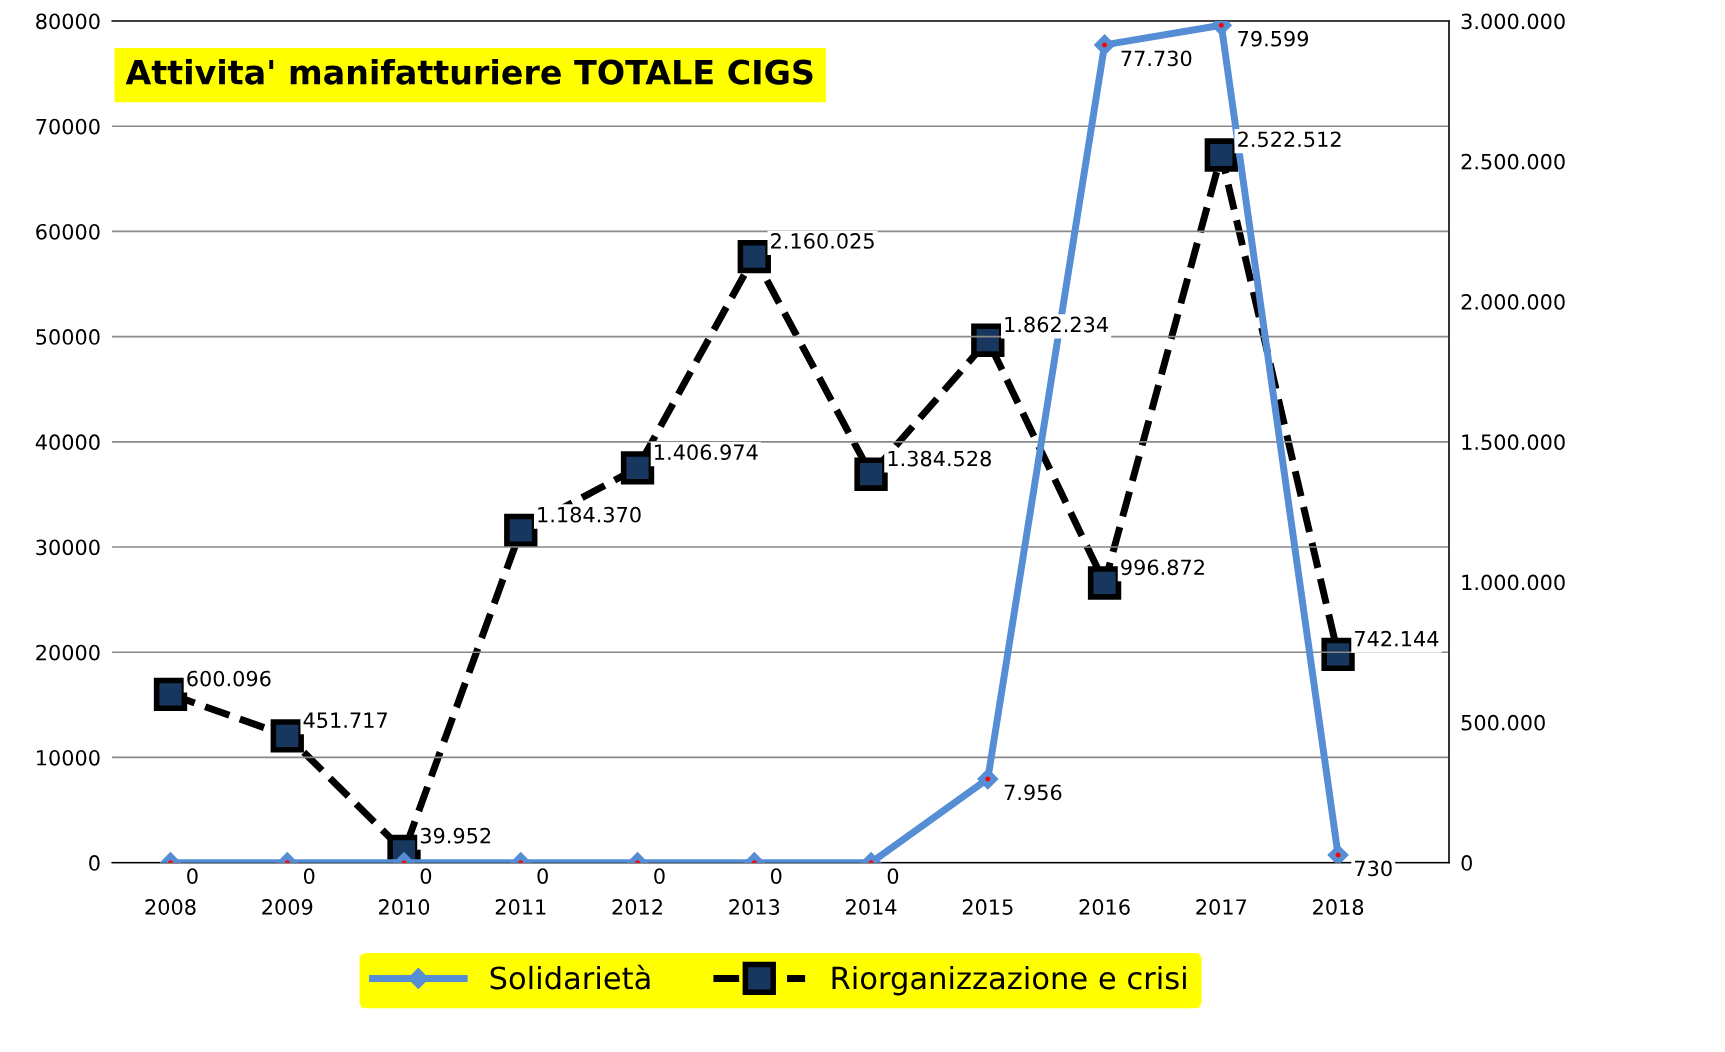  What do you see at coordinates (1104, 907) in the screenshot?
I see `x-tick-label: 2016` at bounding box center [1104, 907].